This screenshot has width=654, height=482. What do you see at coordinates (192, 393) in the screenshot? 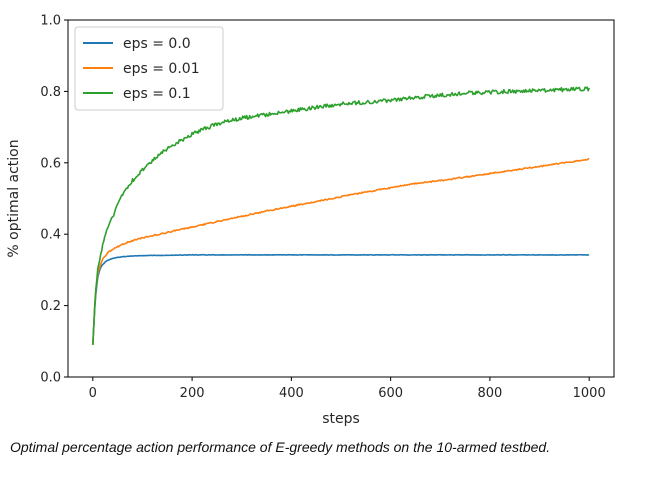
I see `x-tick-label: 200` at bounding box center [192, 393].